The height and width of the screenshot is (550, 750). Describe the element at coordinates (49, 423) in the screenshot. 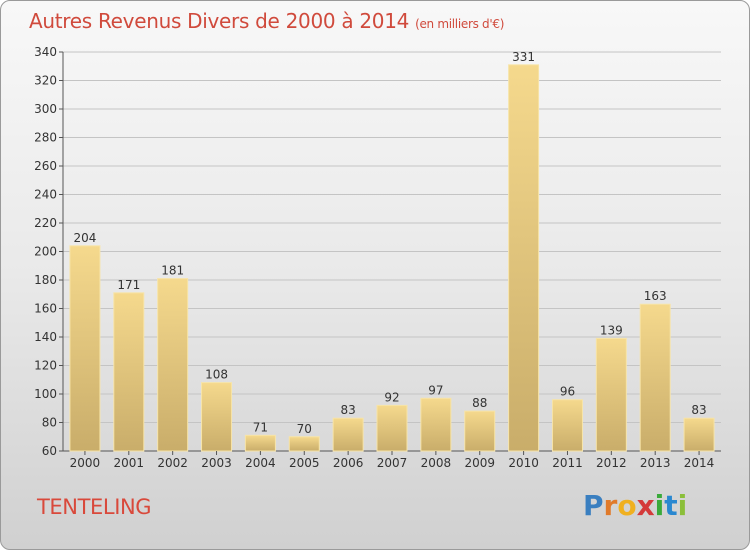

I see `y-tick-label: 80` at that location.